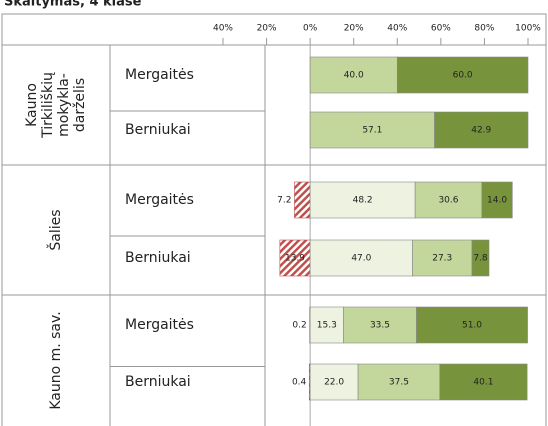 The height and width of the screenshot is (426, 548). What do you see at coordinates (80, 105) in the screenshot?
I see `group-label: darželis` at bounding box center [80, 105].